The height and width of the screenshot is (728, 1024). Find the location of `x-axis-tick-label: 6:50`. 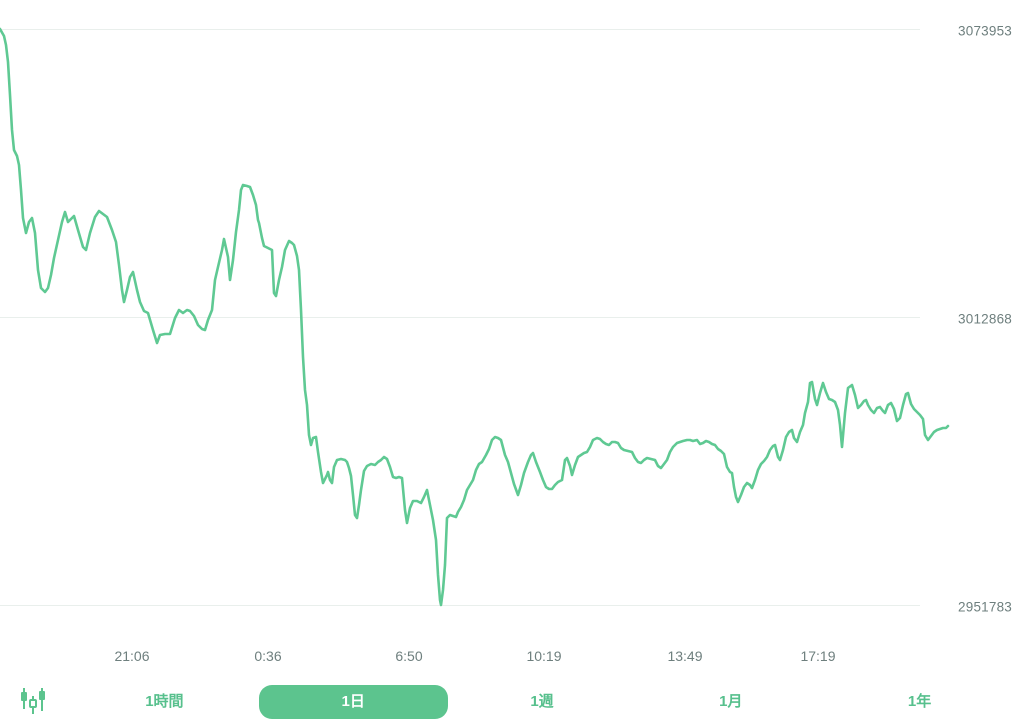

x-axis-tick-label: 6:50 is located at coordinates (409, 656).